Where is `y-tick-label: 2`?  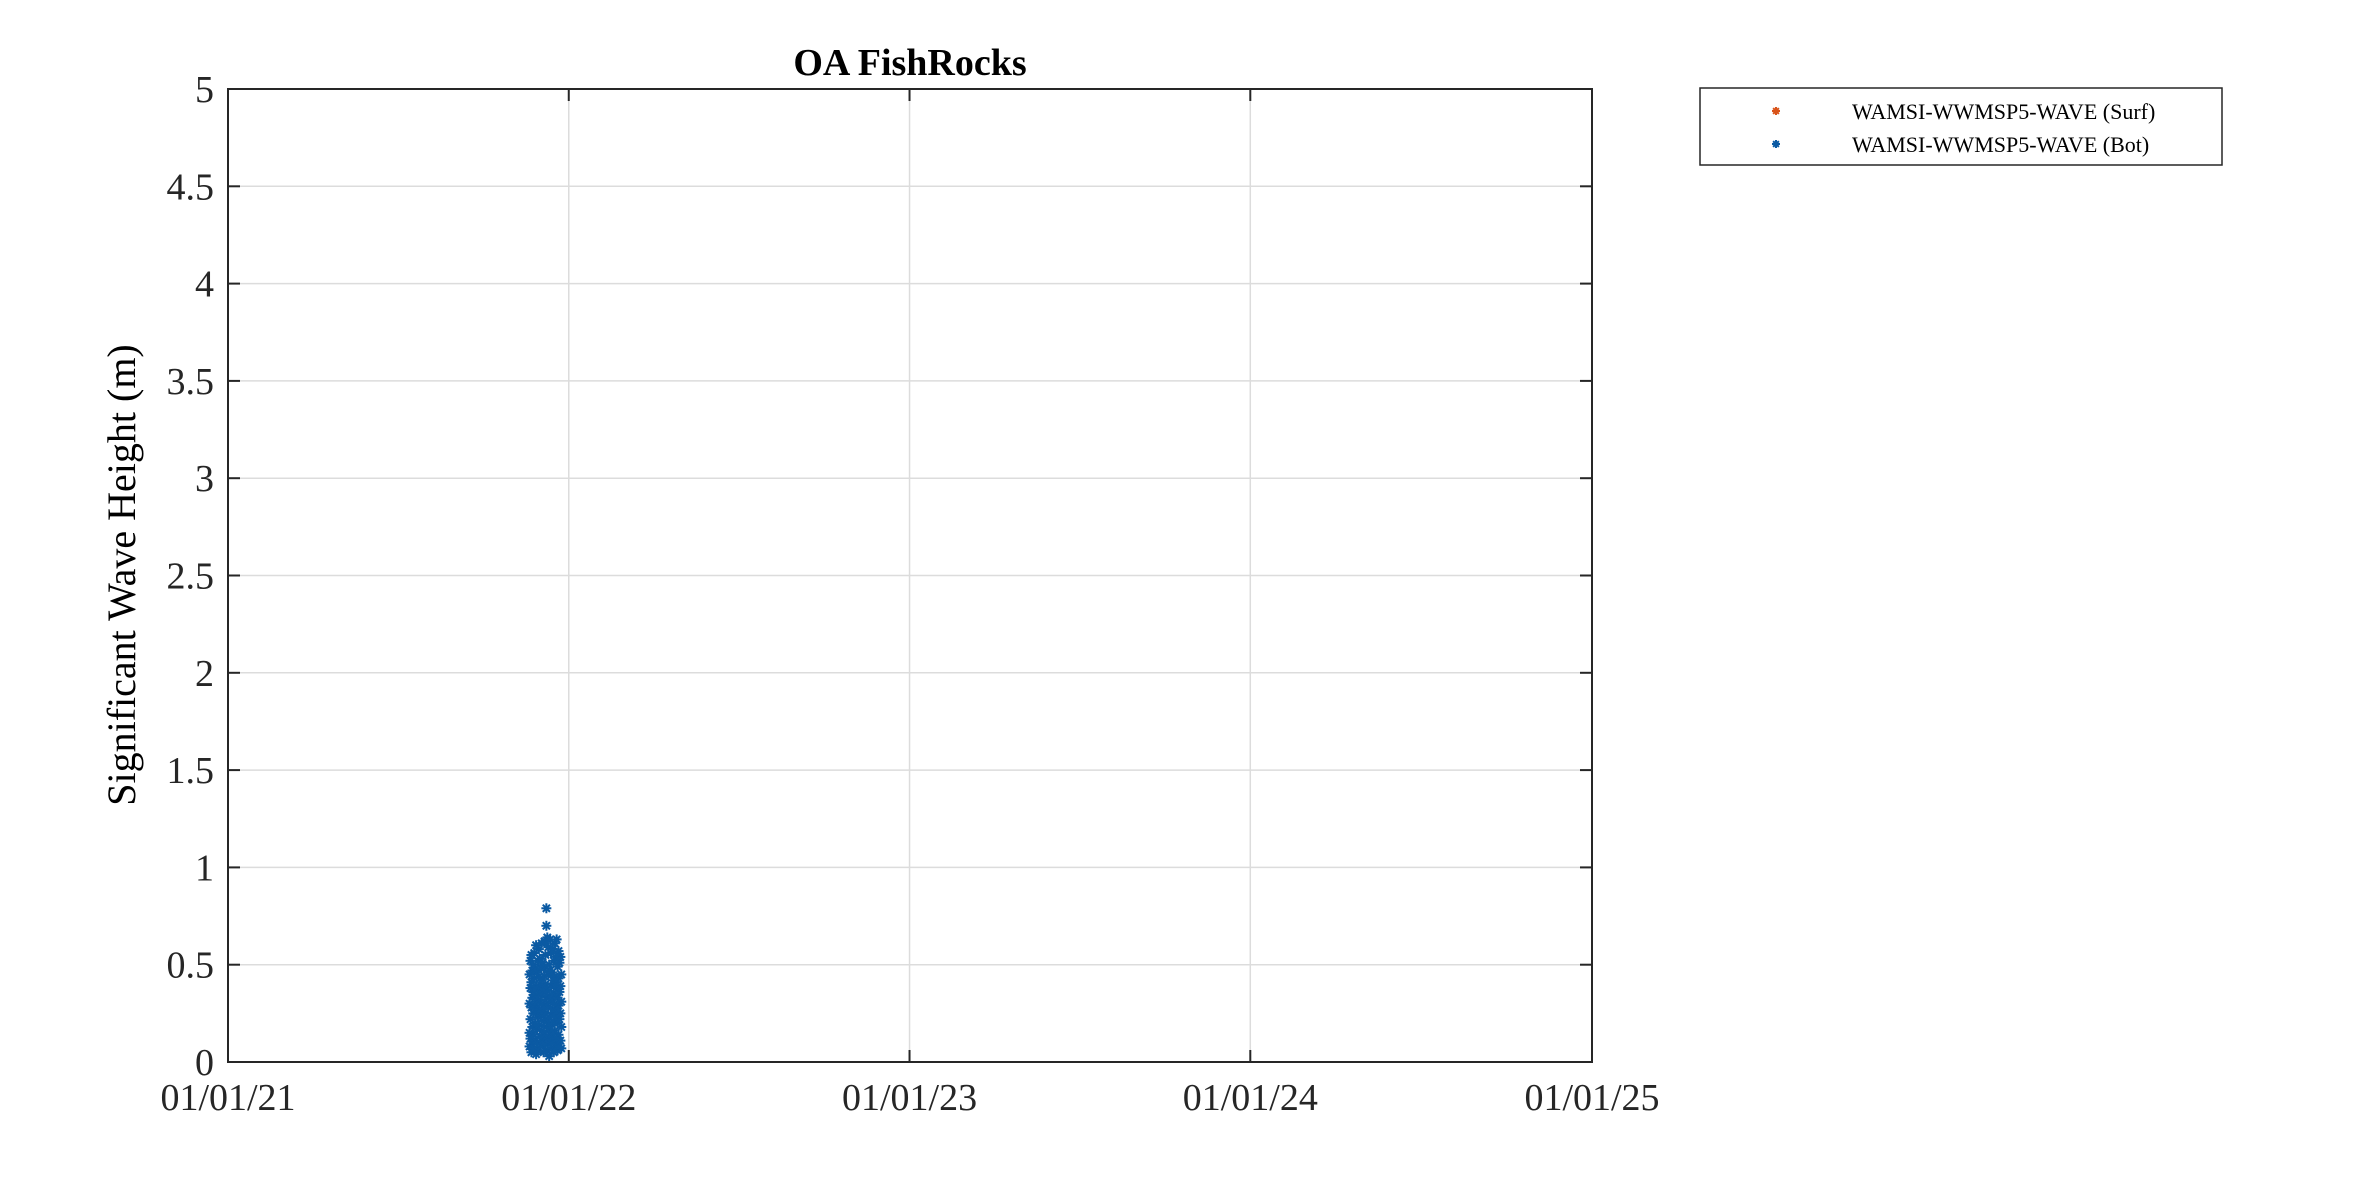 y-tick-label: 2 is located at coordinates (204, 674).